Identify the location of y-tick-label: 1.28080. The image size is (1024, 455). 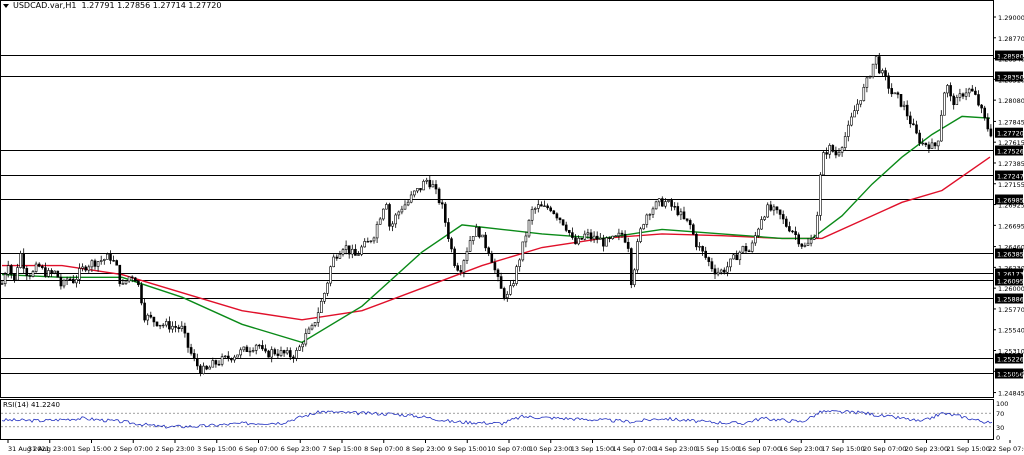
(1011, 101).